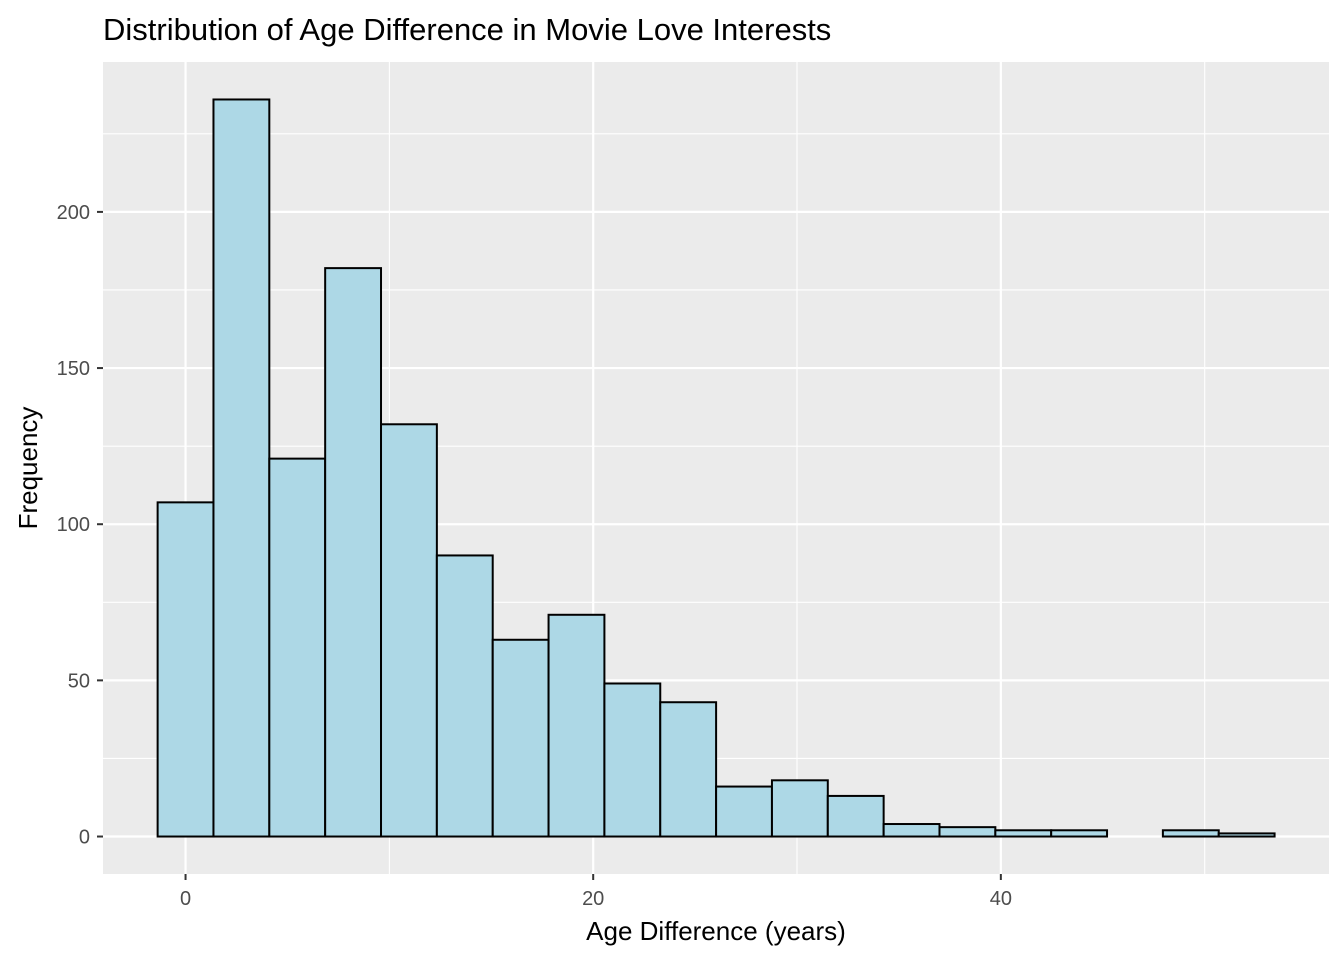 This screenshot has height=960, width=1344. I want to click on x-tick-label: 40, so click(1001, 899).